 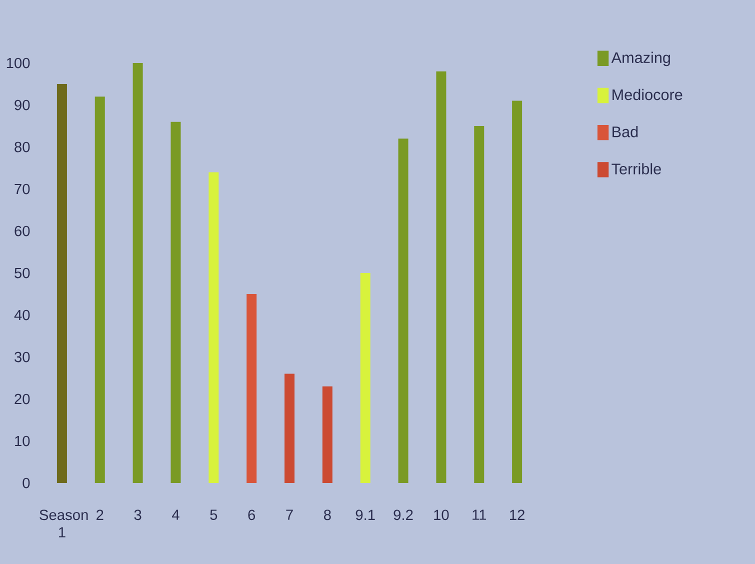 I want to click on x-tick-label: 5, so click(x=214, y=515).